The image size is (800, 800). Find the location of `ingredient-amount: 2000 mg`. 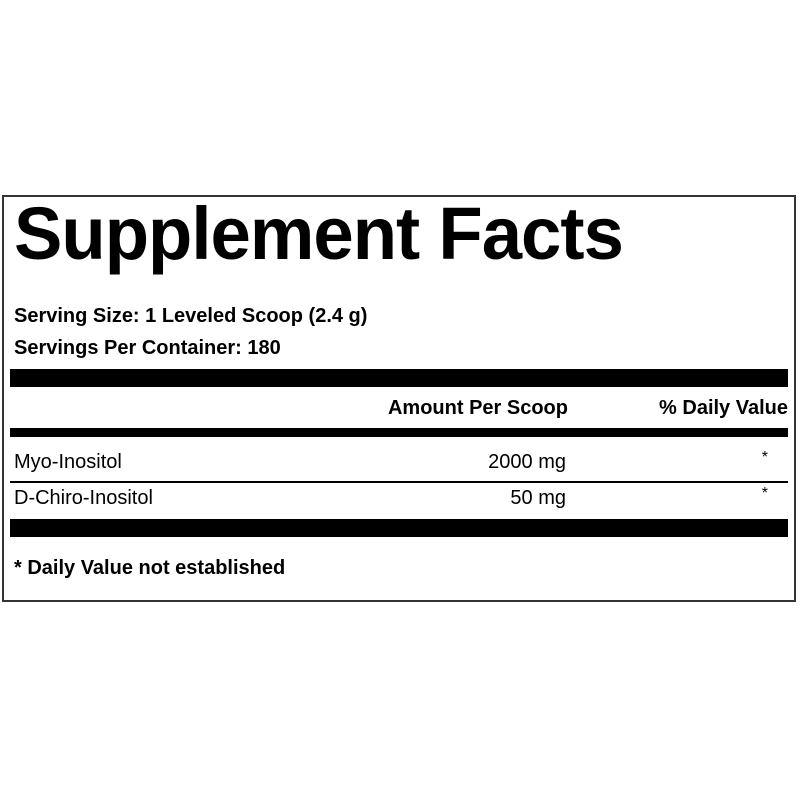

ingredient-amount: 2000 mg is located at coordinates (527, 462).